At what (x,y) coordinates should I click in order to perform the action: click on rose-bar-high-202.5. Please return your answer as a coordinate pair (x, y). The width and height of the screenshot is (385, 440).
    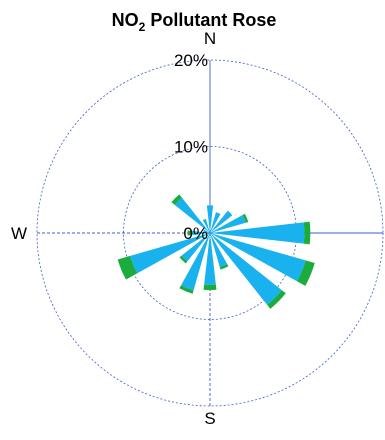
    Looking at the image, I should click on (186, 289).